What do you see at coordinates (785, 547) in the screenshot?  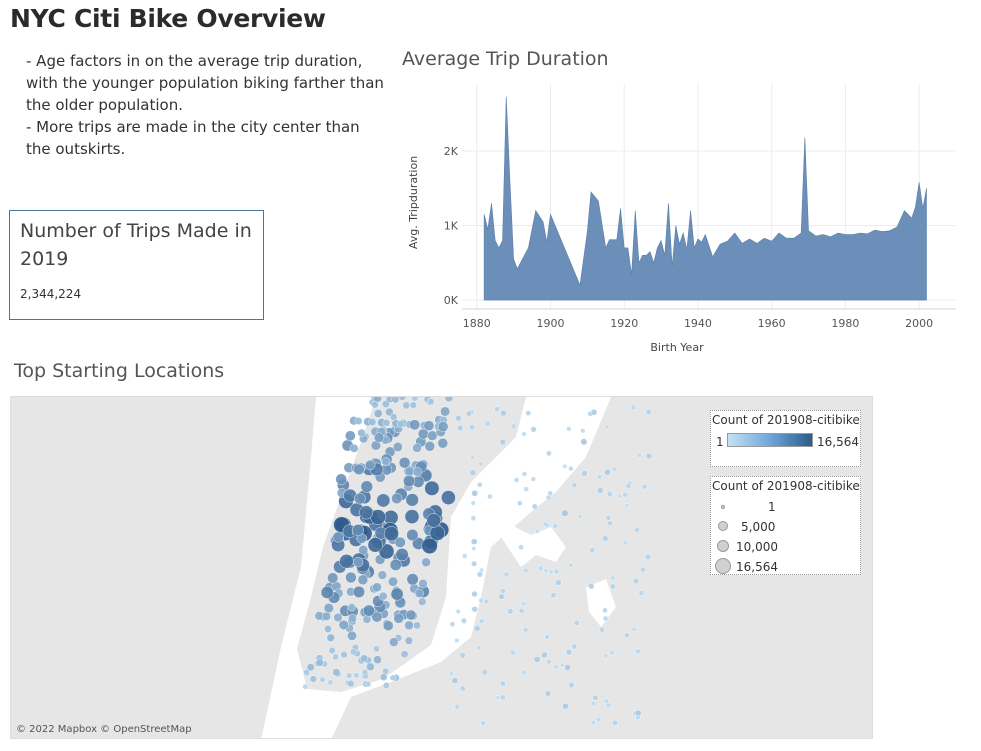 I see `size-legend-item: 10,000` at bounding box center [785, 547].